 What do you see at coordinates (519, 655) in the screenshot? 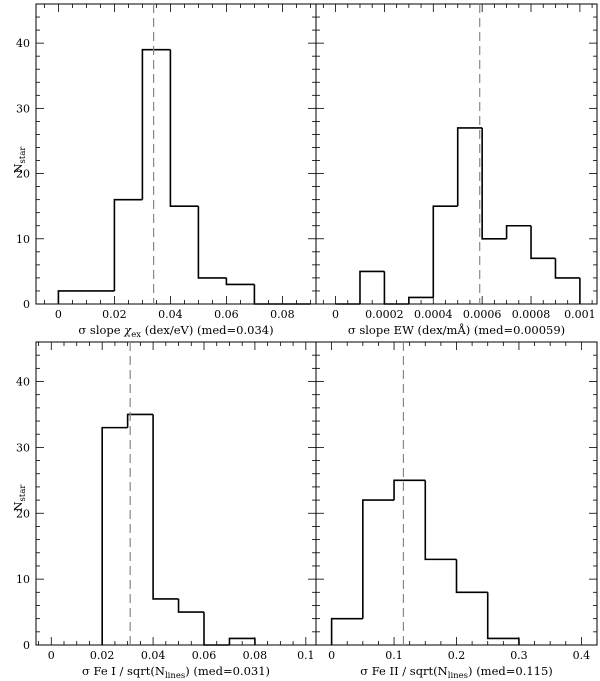
I see `x-tick-label: 0.3` at bounding box center [519, 655].